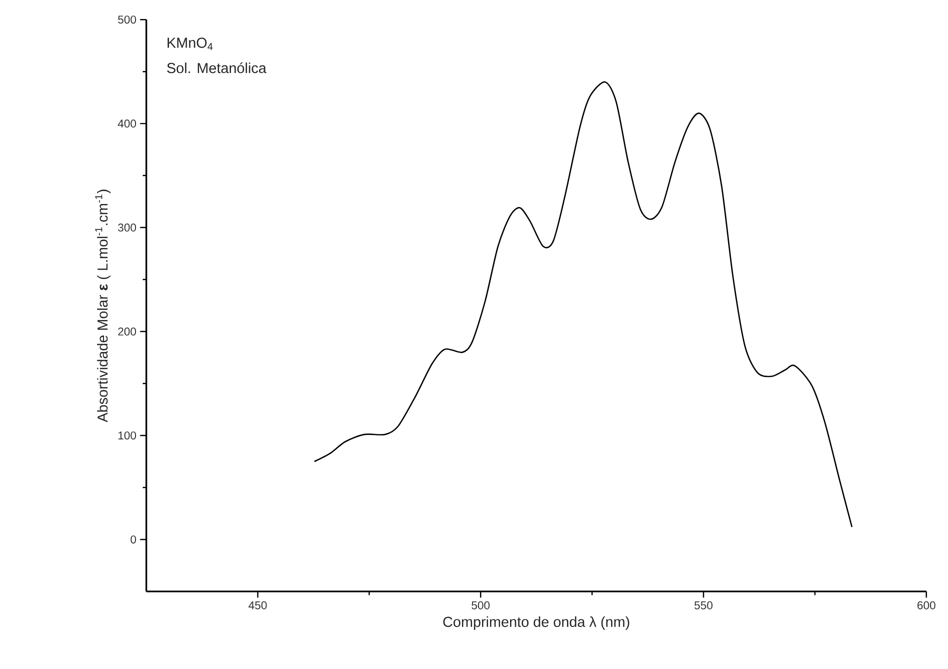 The image size is (948, 669). I want to click on x-tick-label: 550, so click(703, 605).